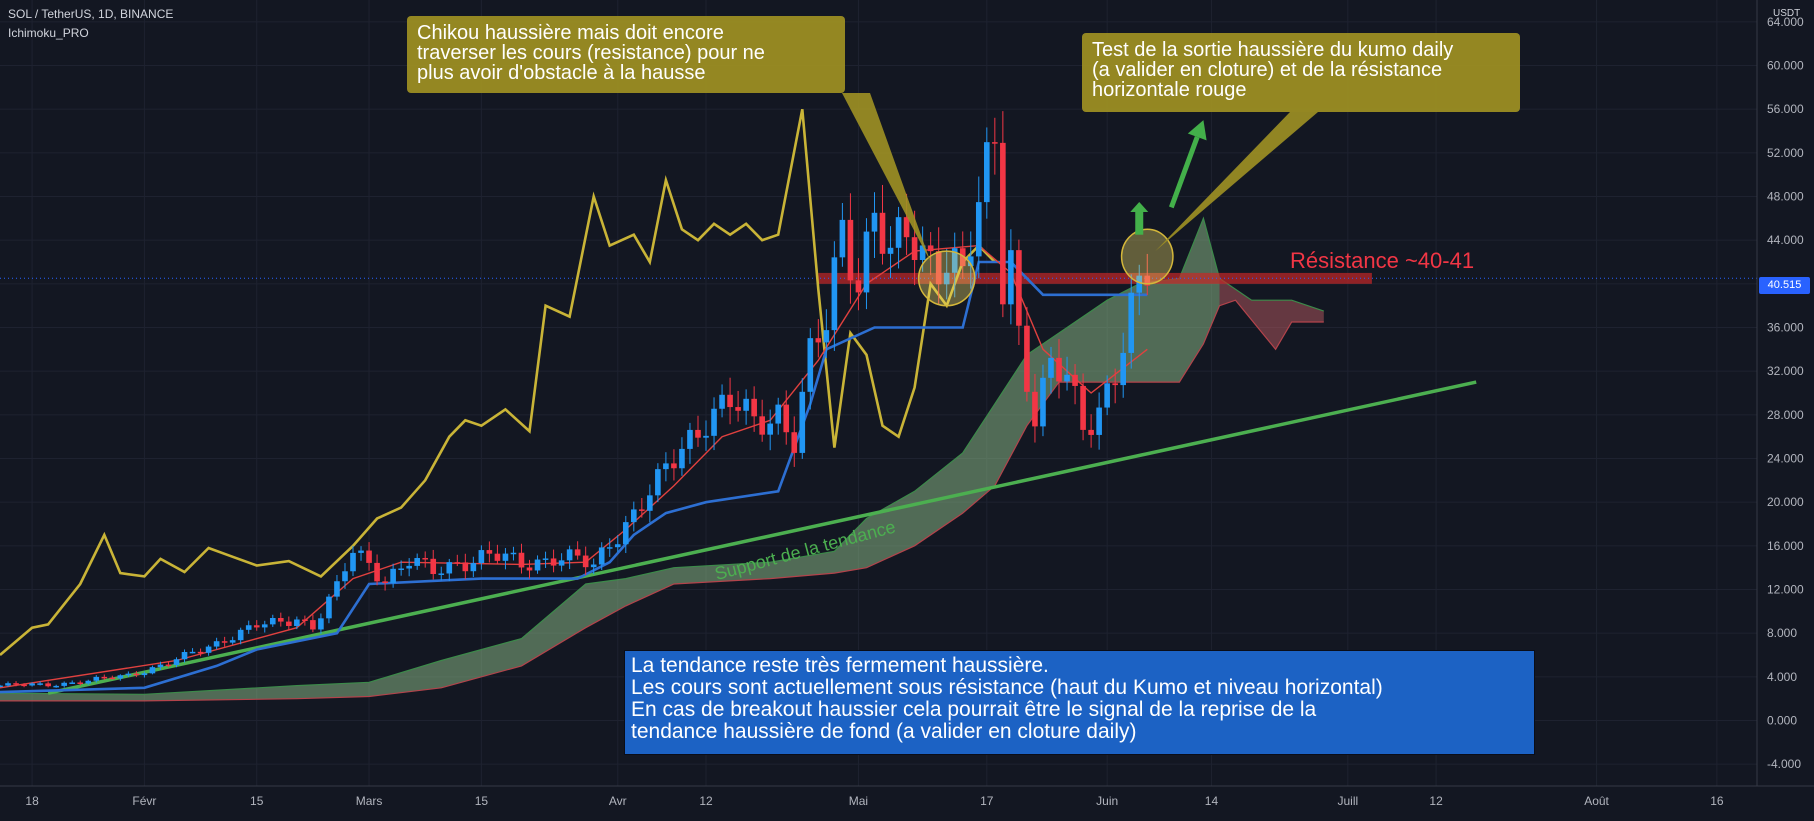 Image resolution: width=1814 pixels, height=821 pixels. What do you see at coordinates (1785, 415) in the screenshot?
I see `y-tick-label: 28.000` at bounding box center [1785, 415].